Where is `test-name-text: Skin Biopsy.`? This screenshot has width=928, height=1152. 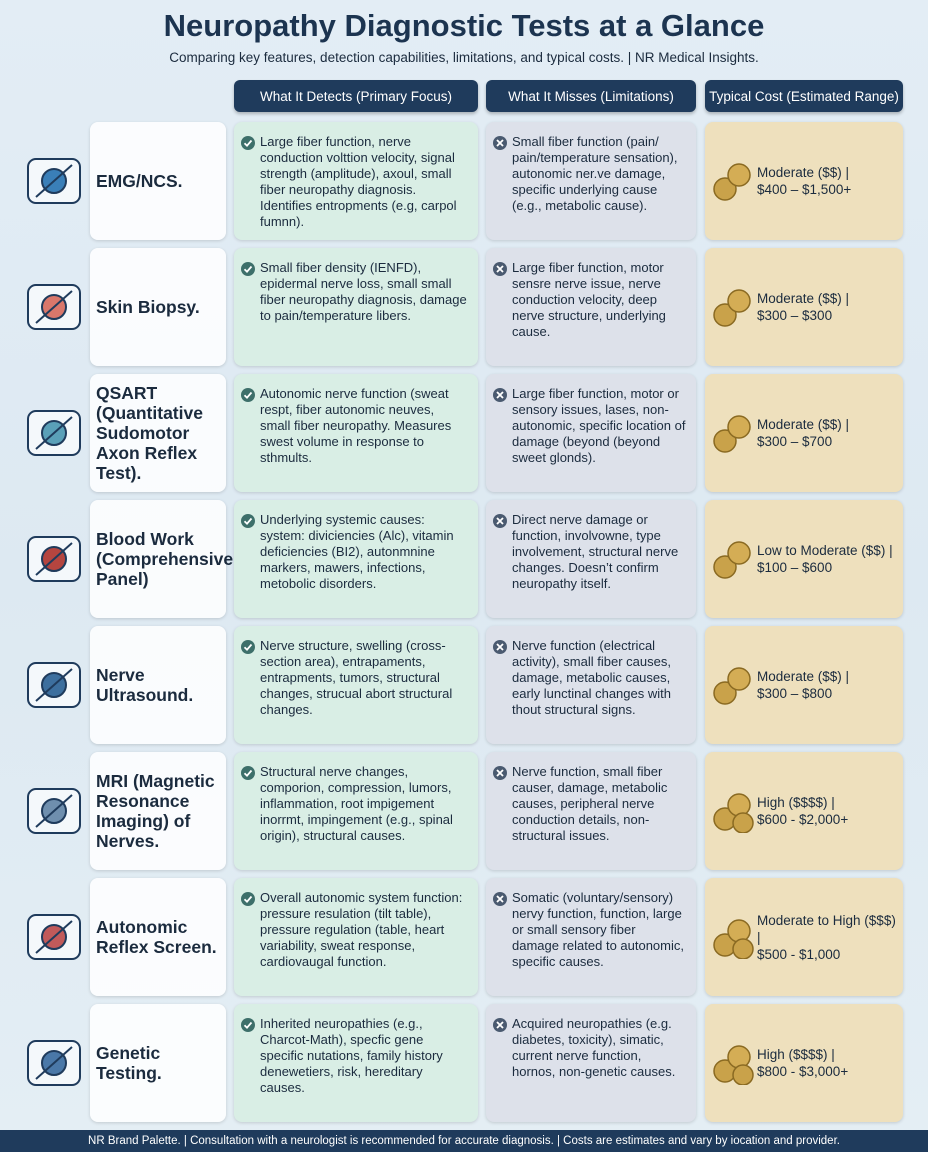 test-name-text: Skin Biopsy. is located at coordinates (148, 307).